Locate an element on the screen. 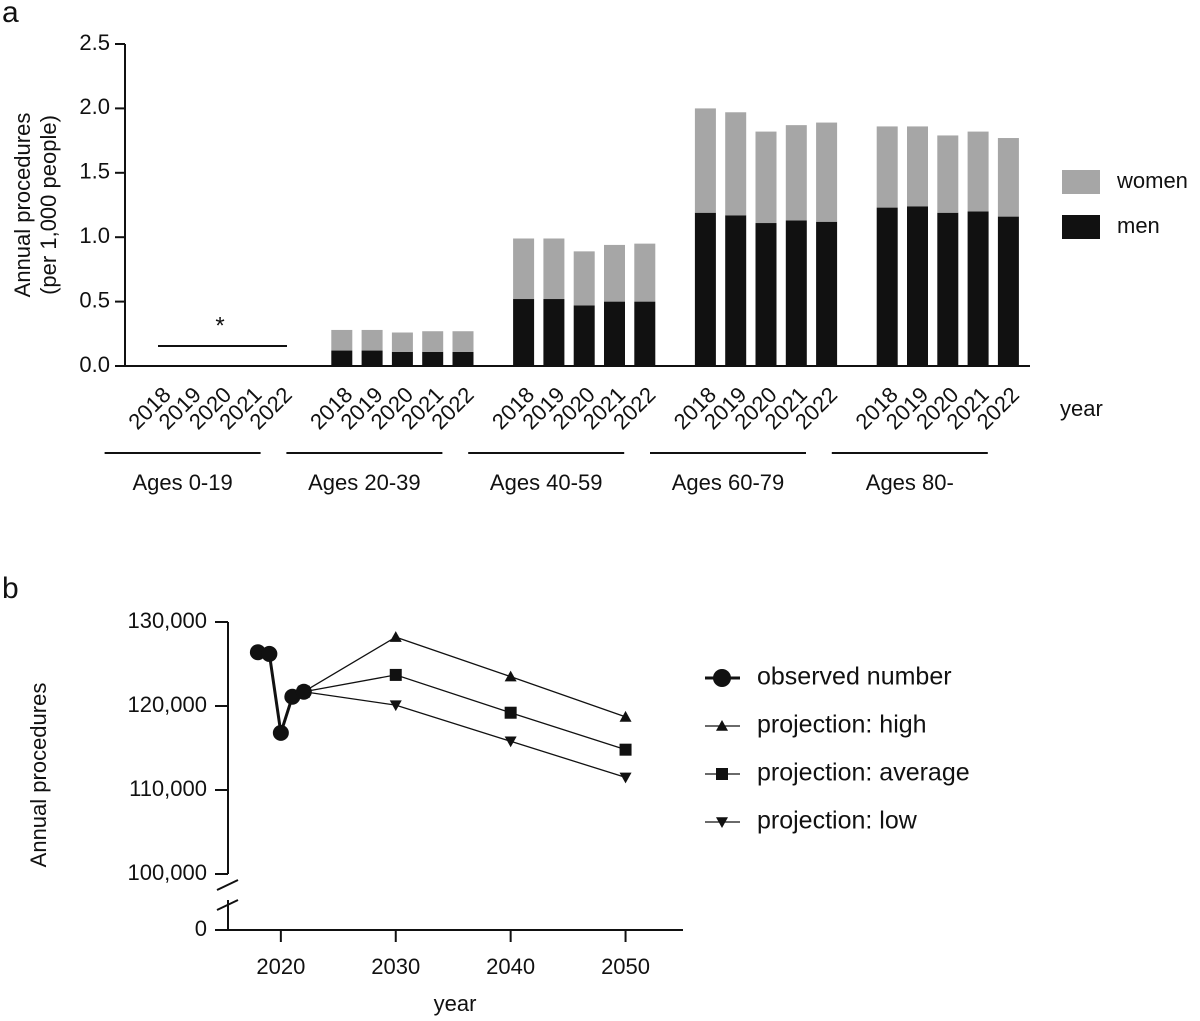 The width and height of the screenshot is (1200, 1021). y-tick-label: 0.5 is located at coordinates (94, 299).